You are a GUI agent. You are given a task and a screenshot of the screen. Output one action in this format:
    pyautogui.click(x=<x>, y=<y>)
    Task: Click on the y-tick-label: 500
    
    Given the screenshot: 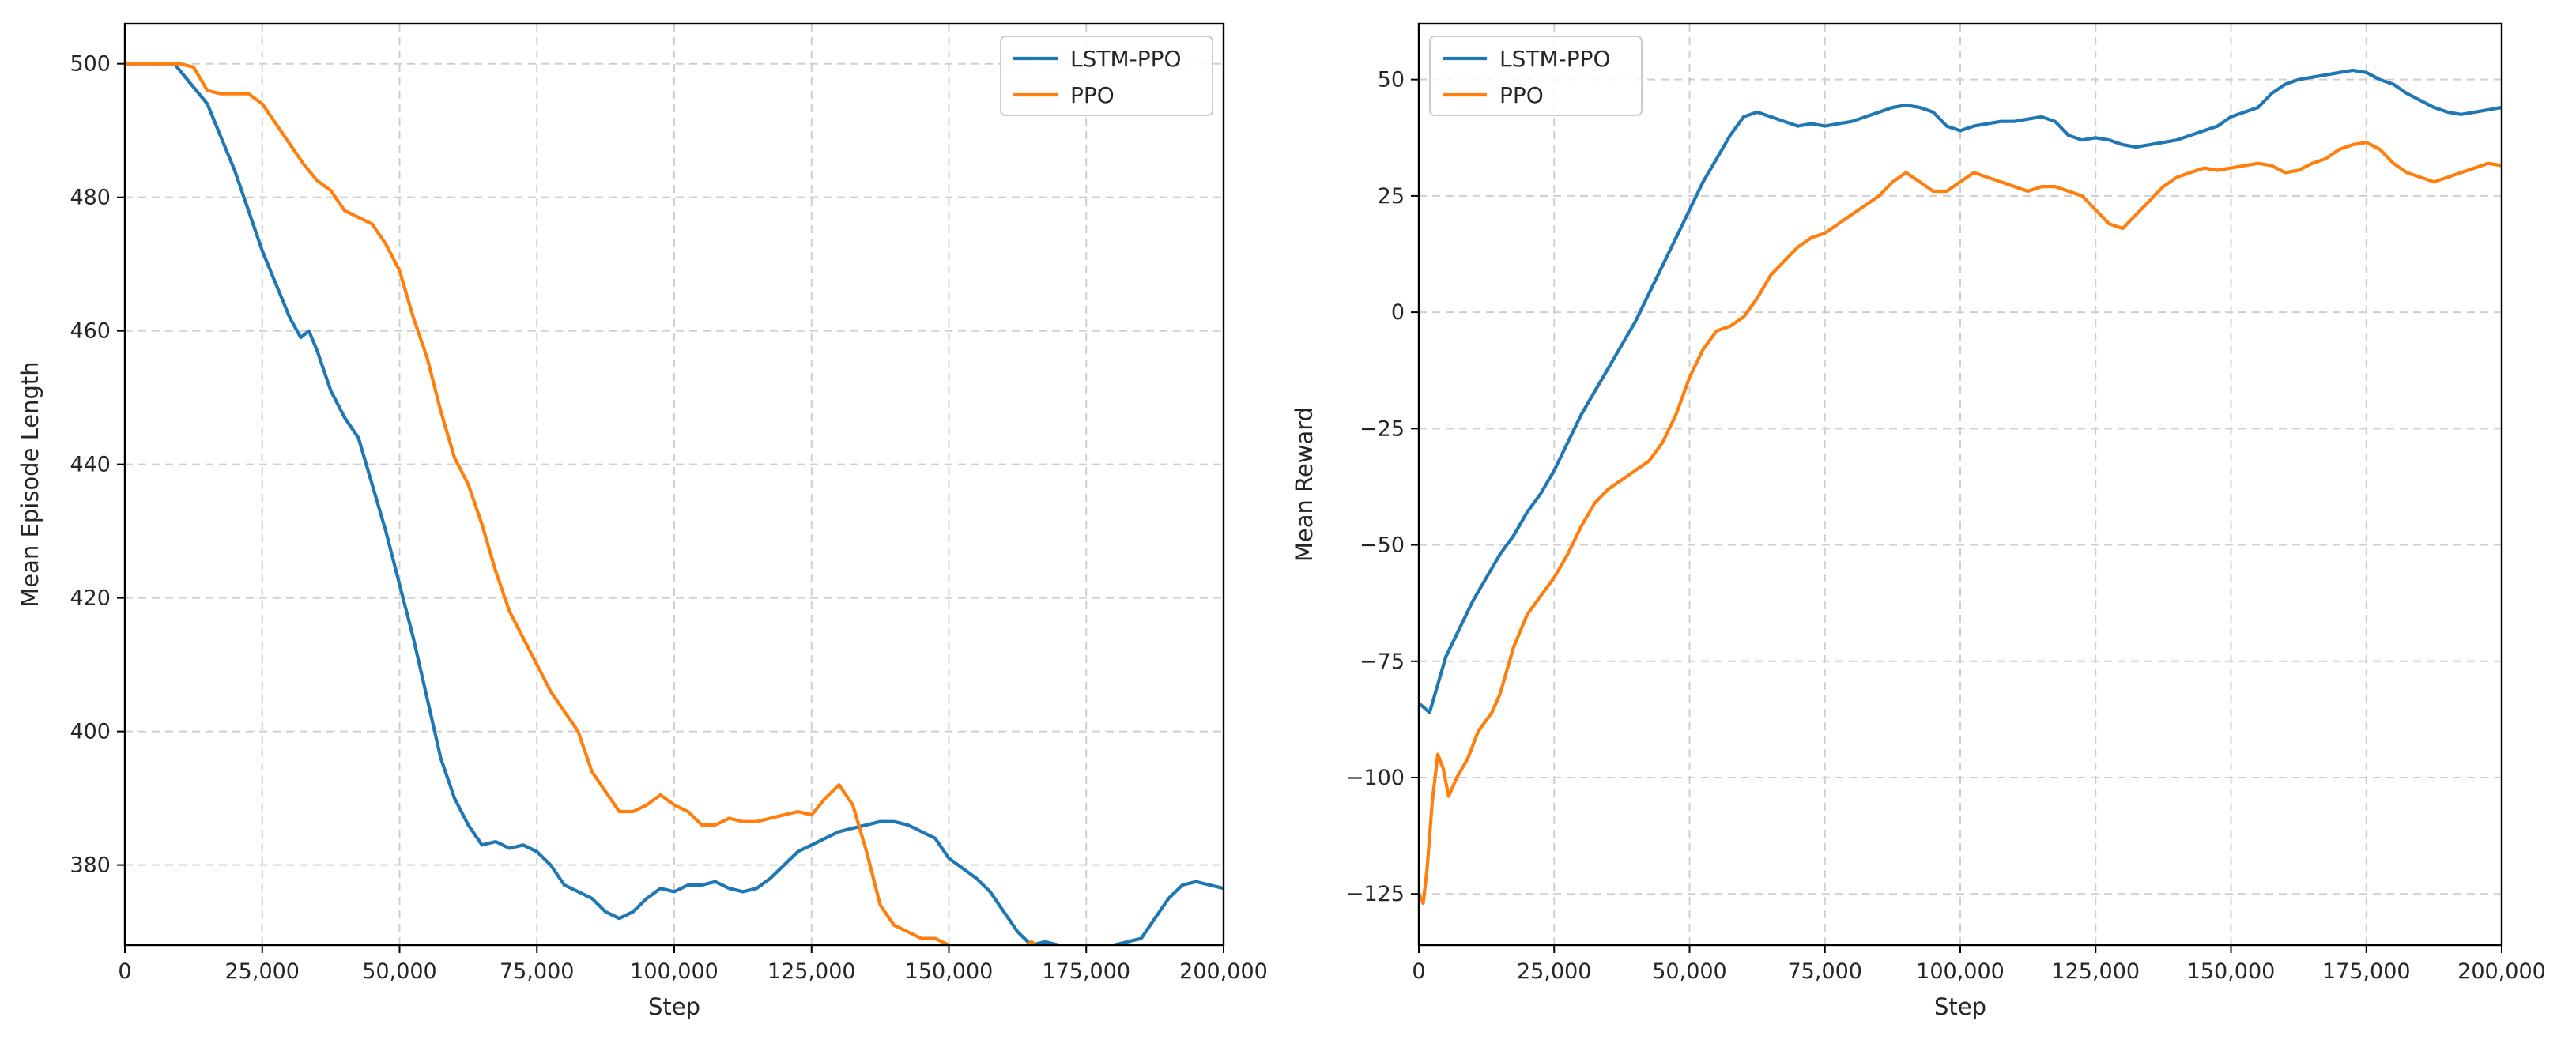 What is the action you would take?
    pyautogui.click(x=90, y=64)
    